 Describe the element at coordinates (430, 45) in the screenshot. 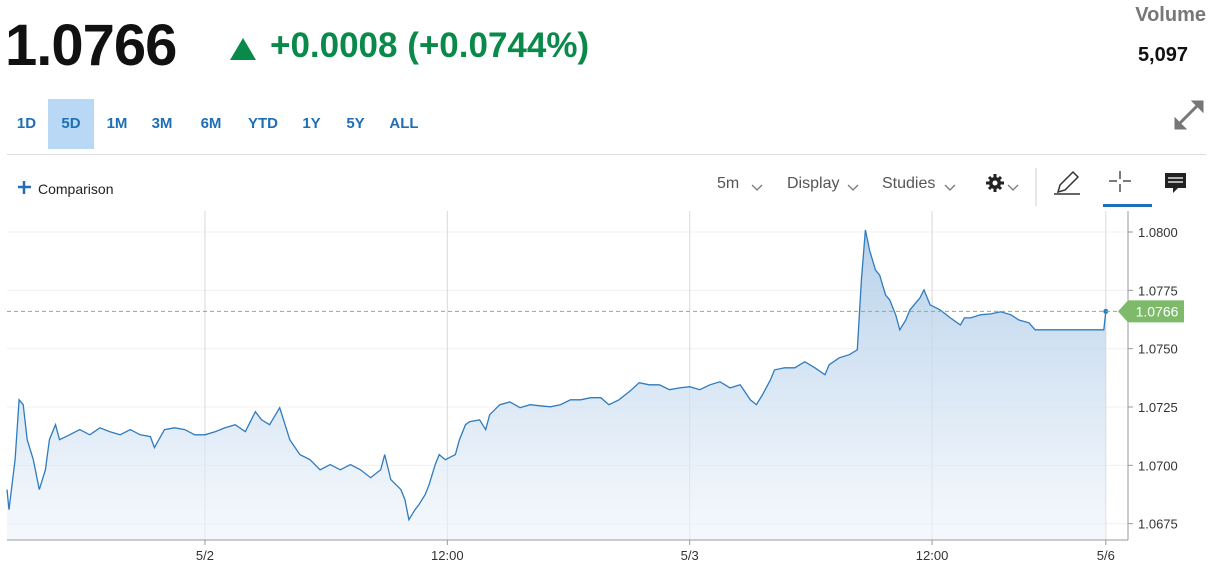

I see `price-change: +0.0008 (+0.0744%)` at that location.